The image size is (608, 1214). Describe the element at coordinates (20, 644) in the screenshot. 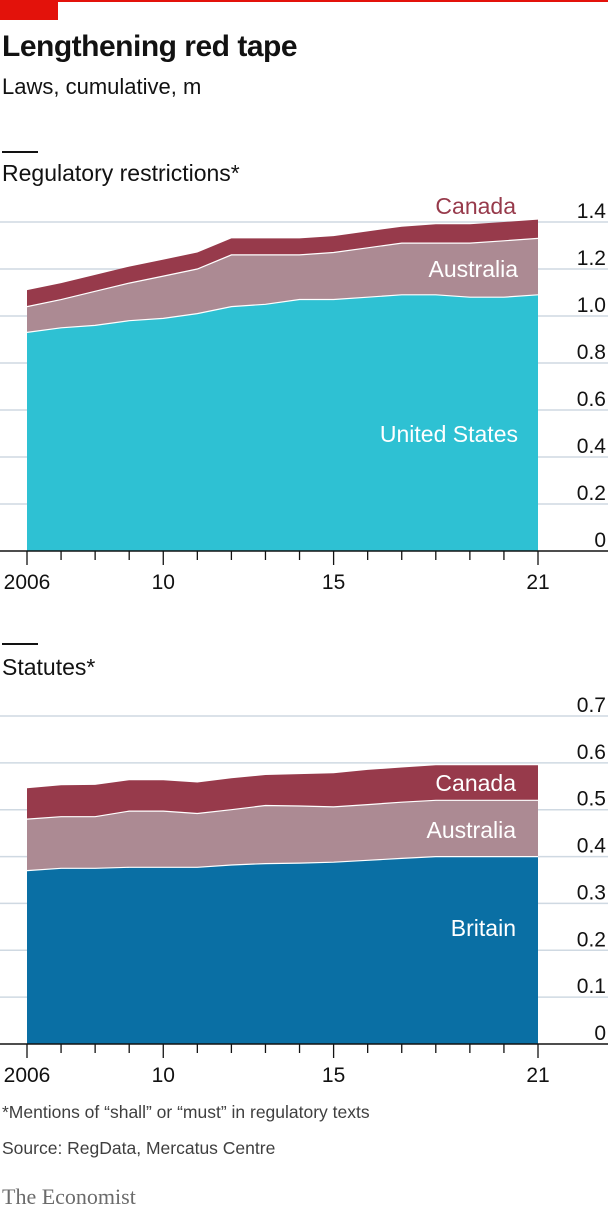

I see `panel-2-marker` at that location.